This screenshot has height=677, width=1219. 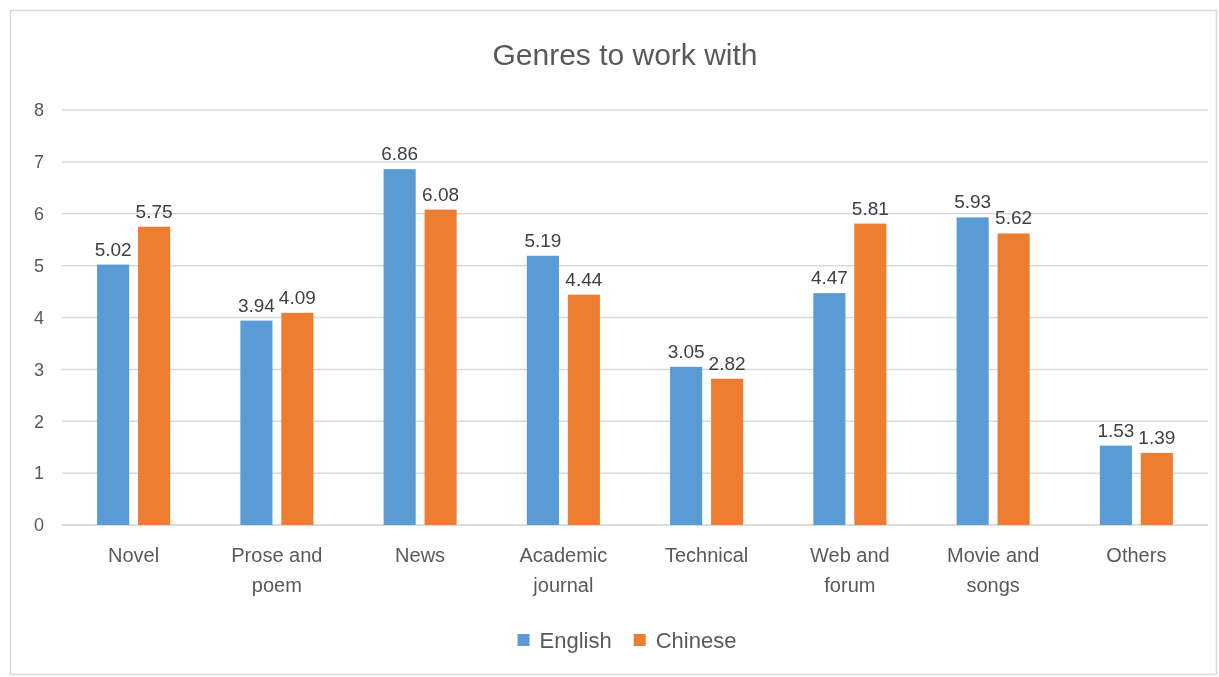 I want to click on legend-label: English, so click(x=575, y=640).